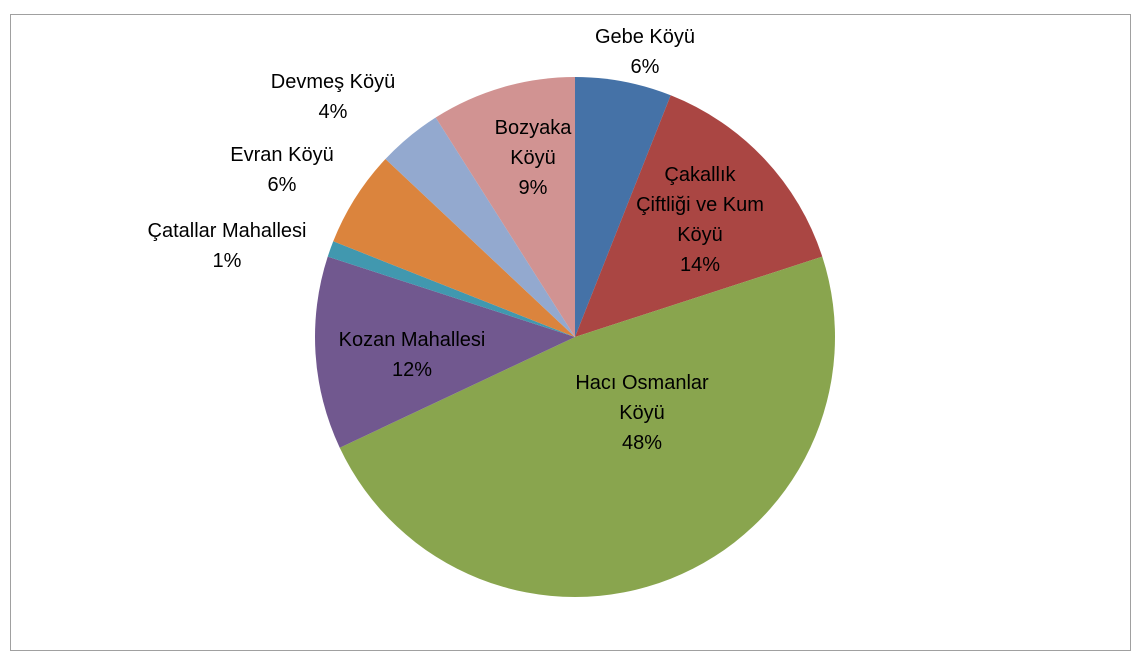 The width and height of the screenshot is (1141, 664). I want to click on category-label: Hacı Osmanlar Köyü, so click(642, 398).